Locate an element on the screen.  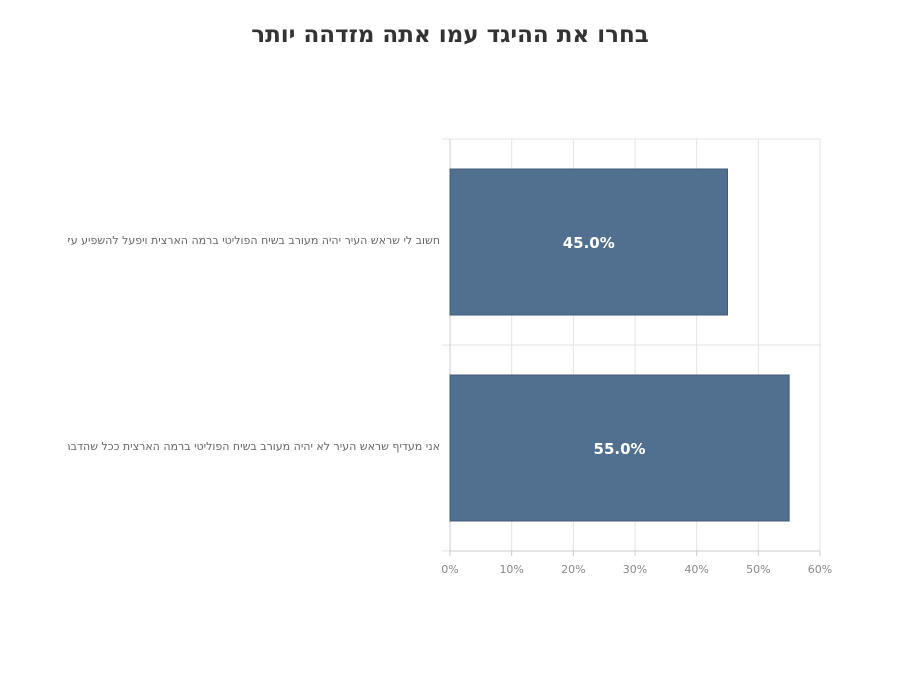
x-tick-label: 60% is located at coordinates (820, 569).